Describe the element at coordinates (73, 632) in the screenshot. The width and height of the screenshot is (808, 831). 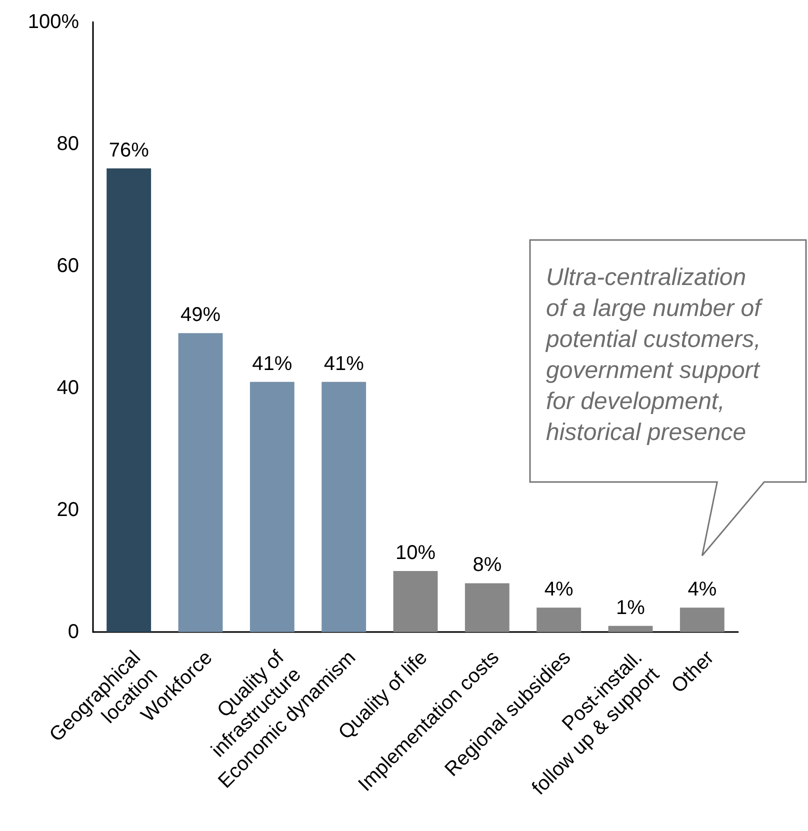
I see `y-tick-label: 0` at that location.